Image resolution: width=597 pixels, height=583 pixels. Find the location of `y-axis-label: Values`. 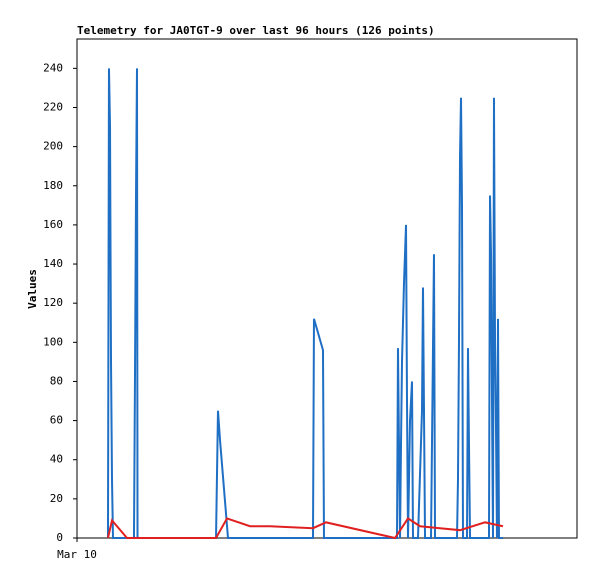

y-axis-label: Values is located at coordinates (32, 289).